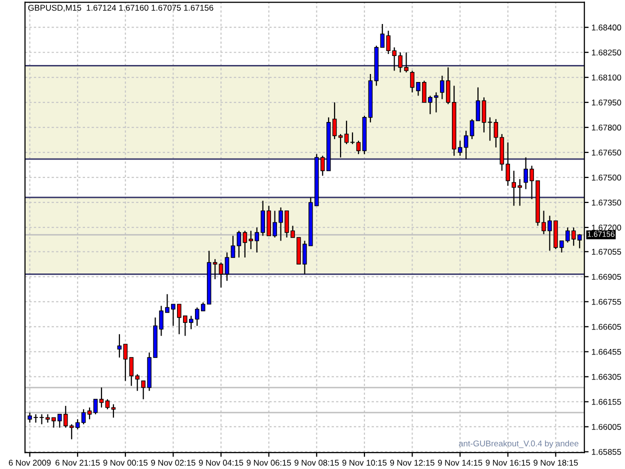  Describe the element at coordinates (607, 177) in the screenshot. I see `y-tick-label: 1.67500` at that location.